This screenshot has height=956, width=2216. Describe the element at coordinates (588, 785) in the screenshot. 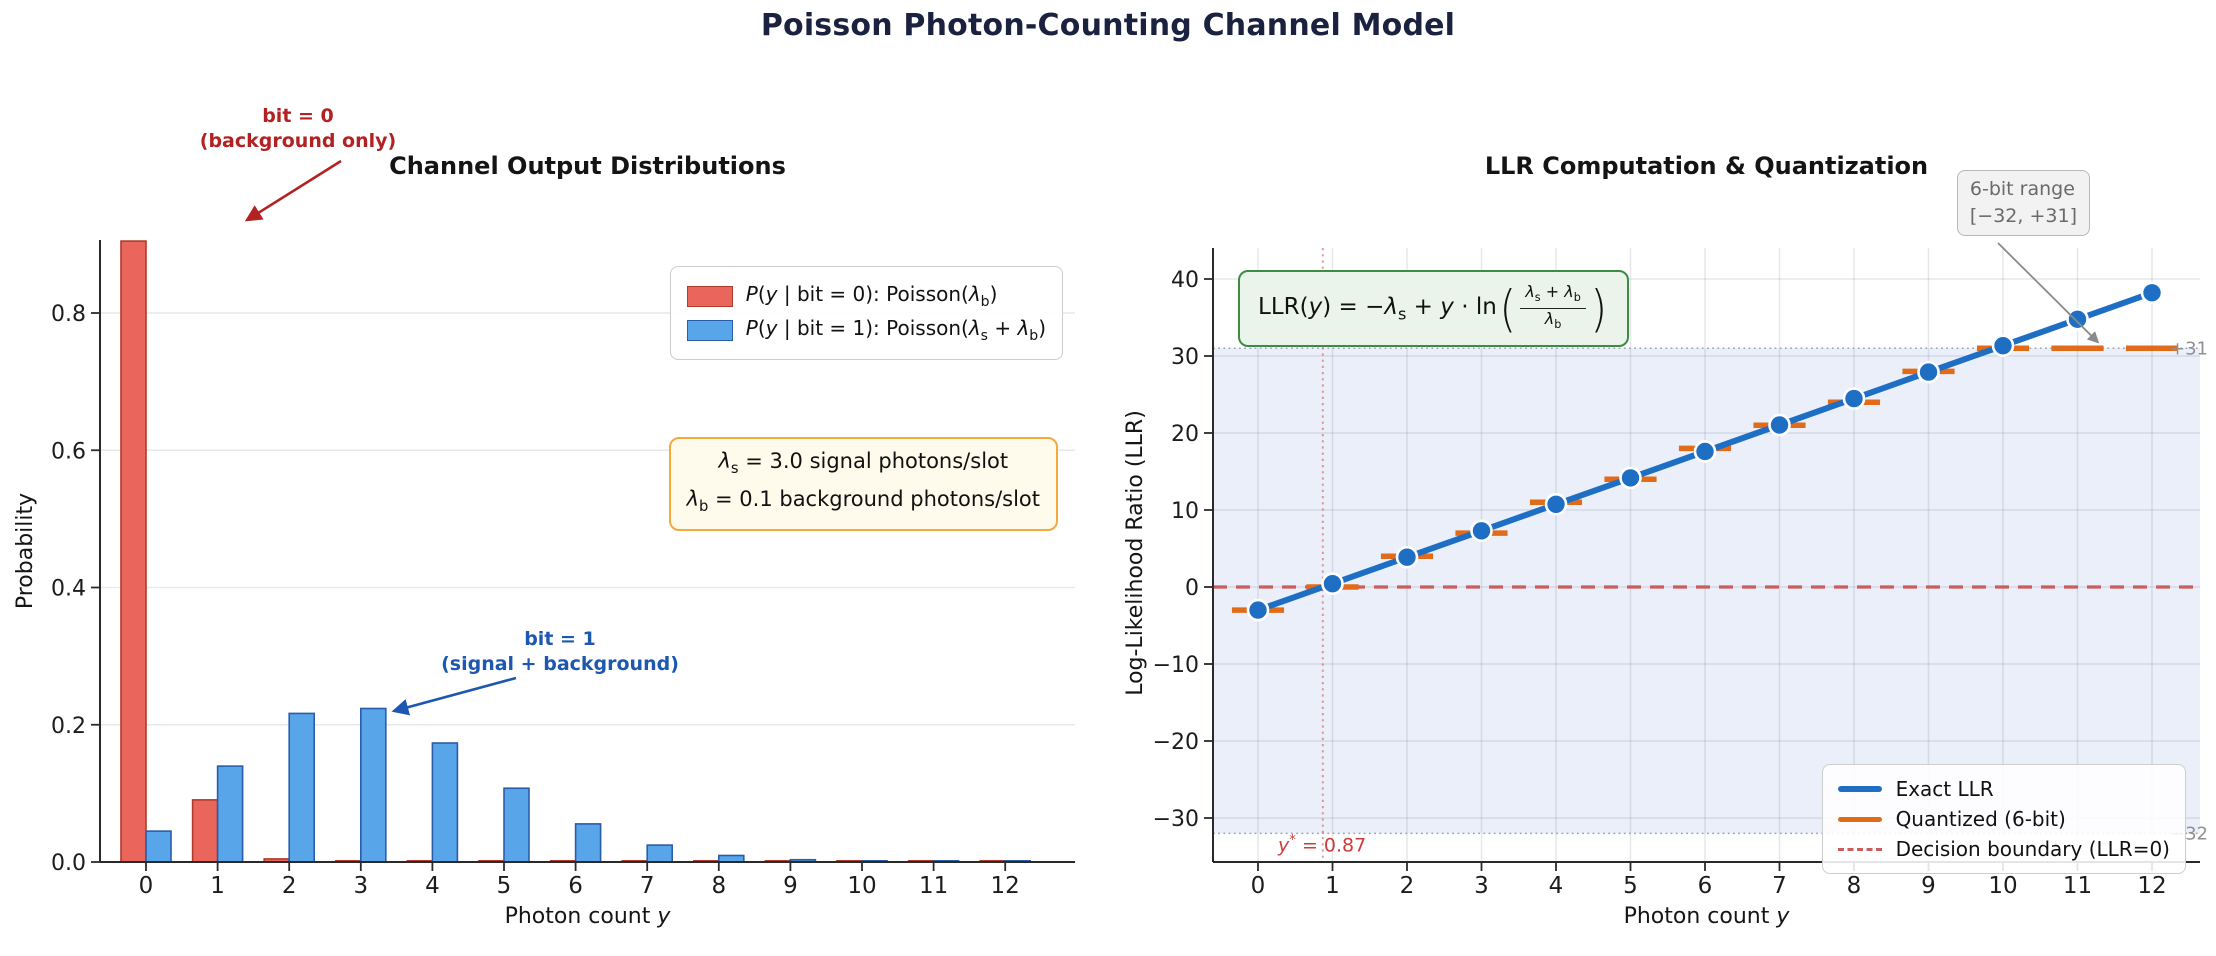

I see `bars-bit1` at that location.